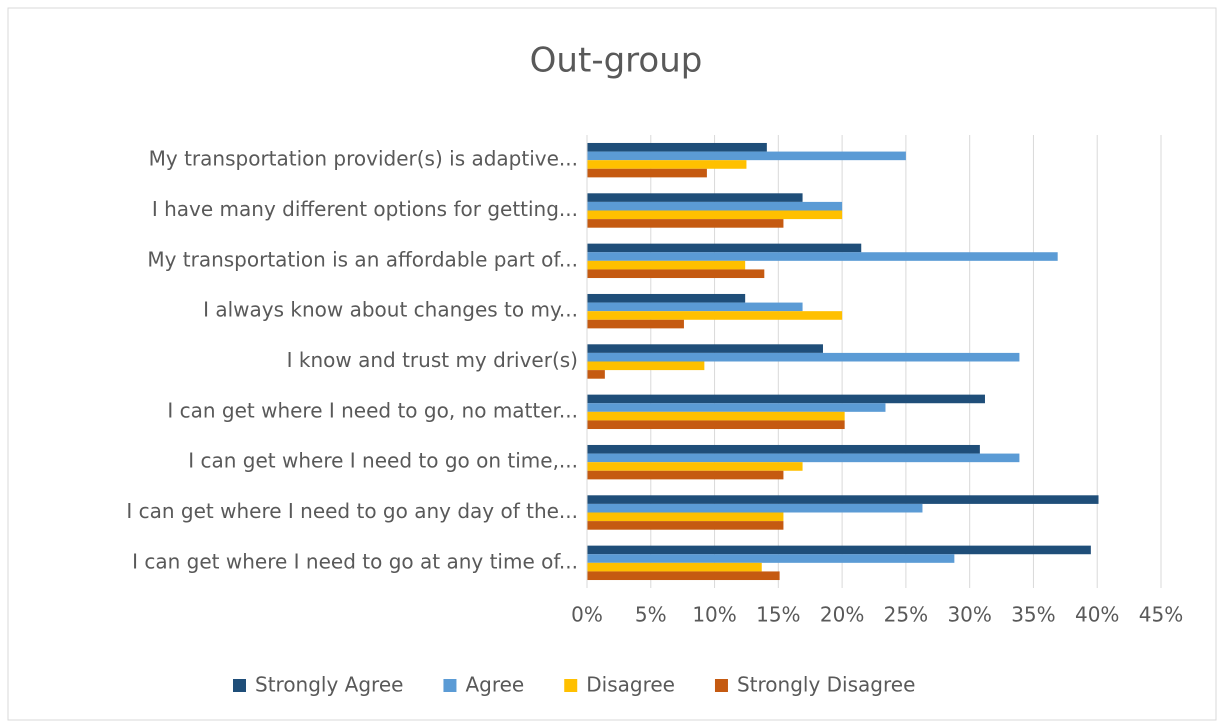 This screenshot has height=728, width=1224. Describe the element at coordinates (1161, 615) in the screenshot. I see `x-tick-label: 45%` at that location.